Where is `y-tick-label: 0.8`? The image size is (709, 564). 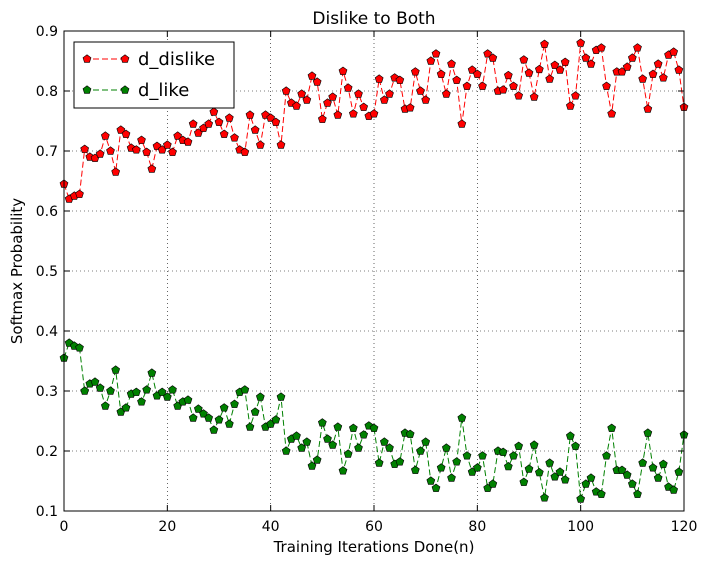
y-tick-label: 0.8 is located at coordinates (47, 92).